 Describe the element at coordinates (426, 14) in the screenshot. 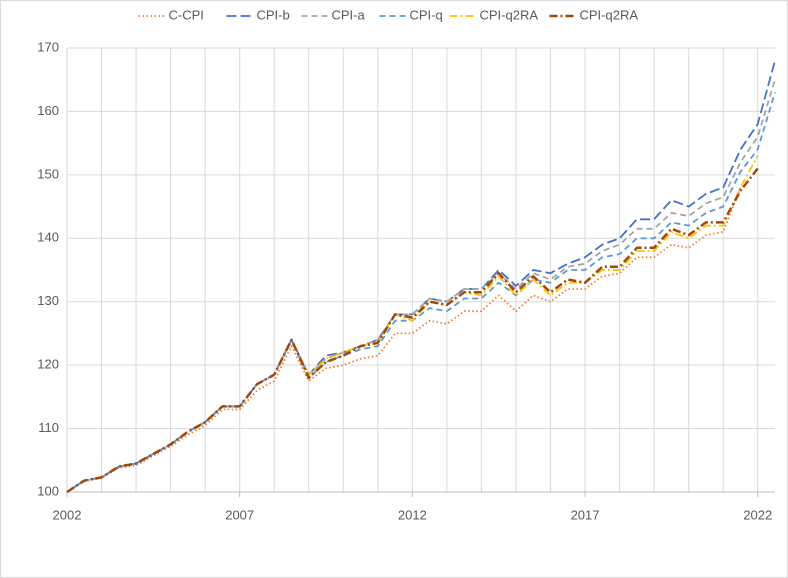

I see `legend-label: CPI-q` at that location.